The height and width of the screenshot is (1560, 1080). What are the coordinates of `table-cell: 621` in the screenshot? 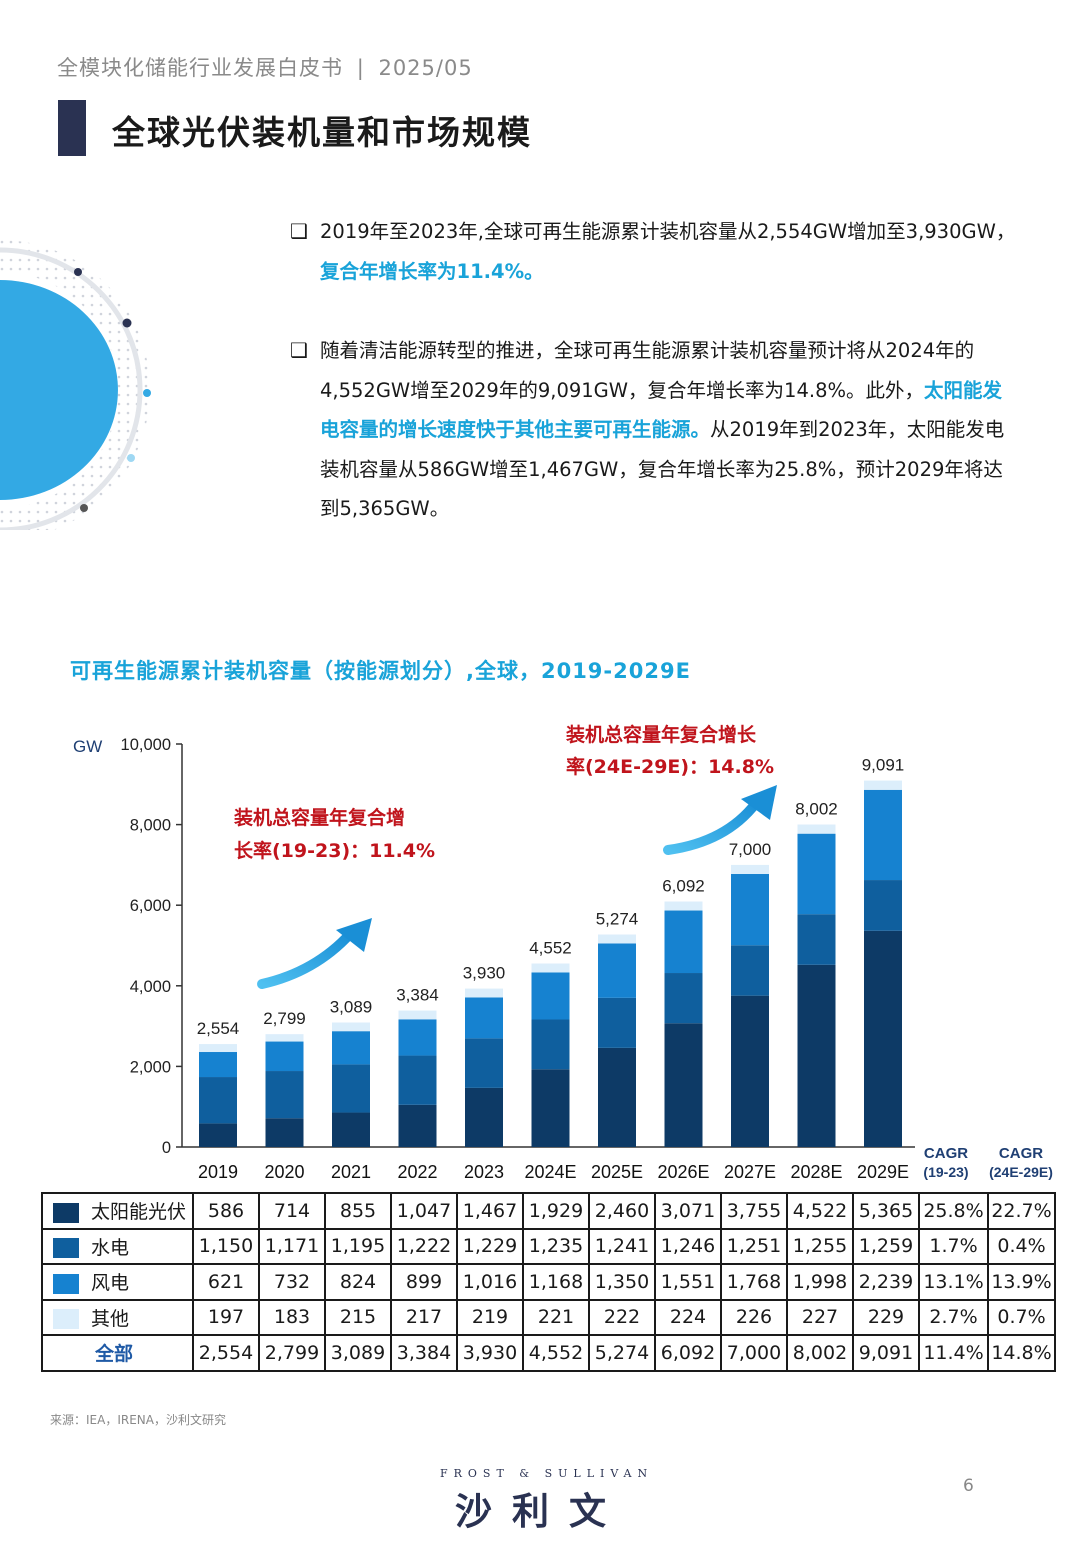 It's located at (226, 1282).